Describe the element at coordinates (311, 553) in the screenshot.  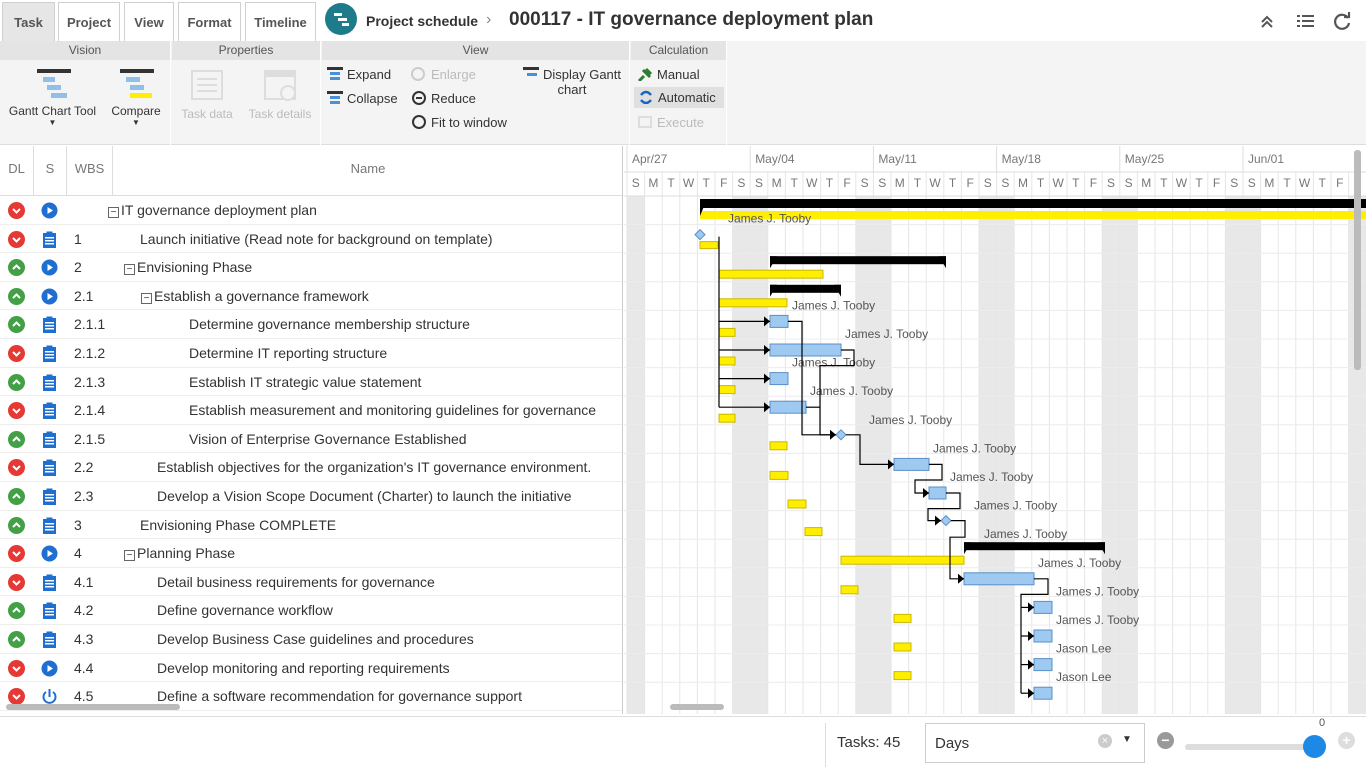
I see `table-row: 4 − Planning Phase` at that location.